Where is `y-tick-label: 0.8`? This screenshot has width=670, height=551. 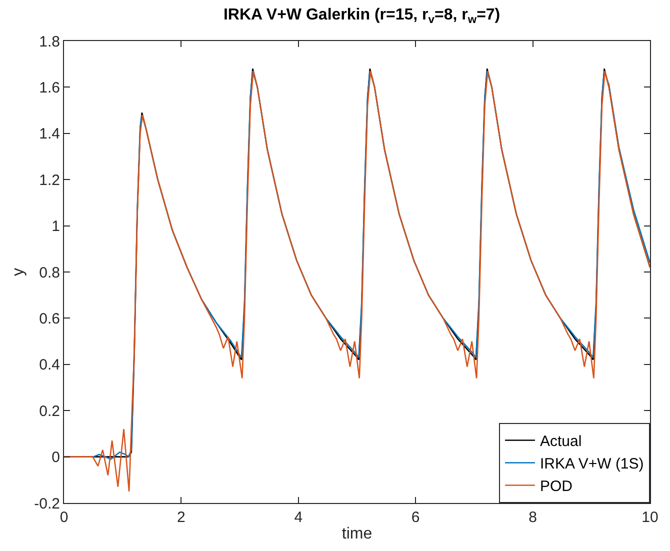
y-tick-label: 0.8 is located at coordinates (49, 273).